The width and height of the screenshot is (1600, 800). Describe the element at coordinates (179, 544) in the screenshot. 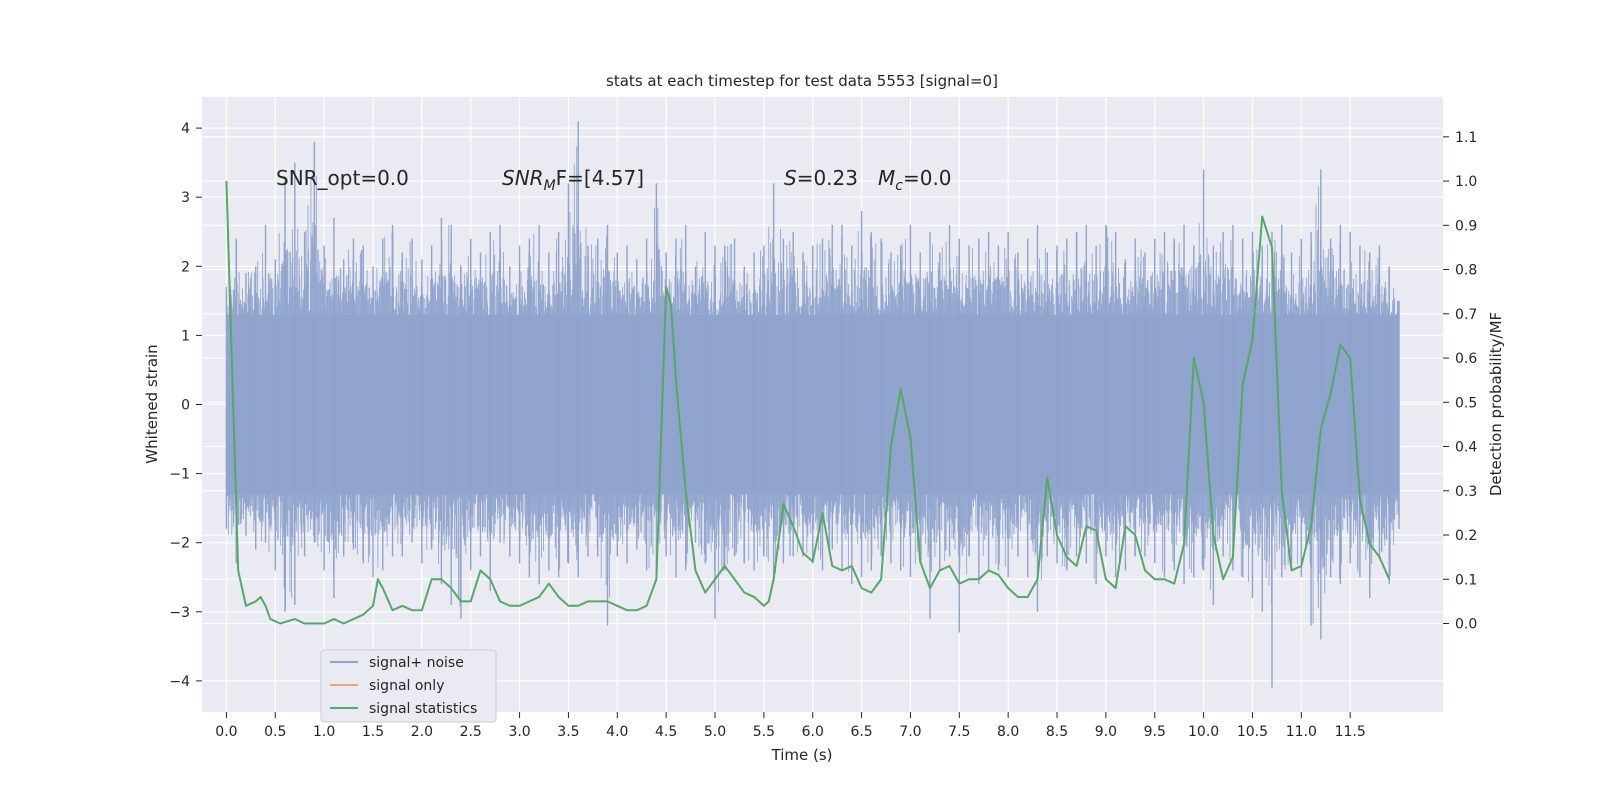

I see `y-tick-label: −2` at that location.